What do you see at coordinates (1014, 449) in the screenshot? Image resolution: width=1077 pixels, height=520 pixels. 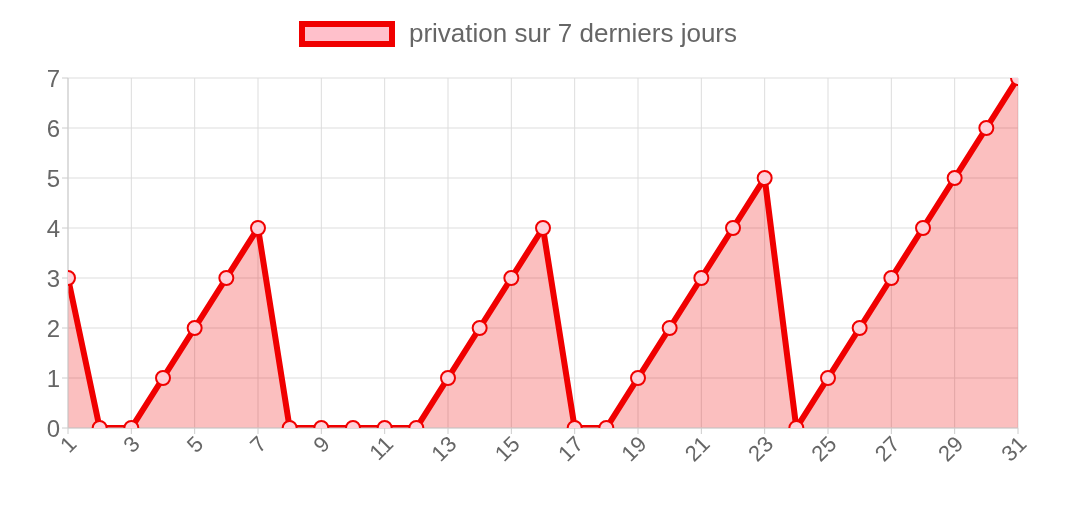 I see `x-tick-label: 31` at bounding box center [1014, 449].